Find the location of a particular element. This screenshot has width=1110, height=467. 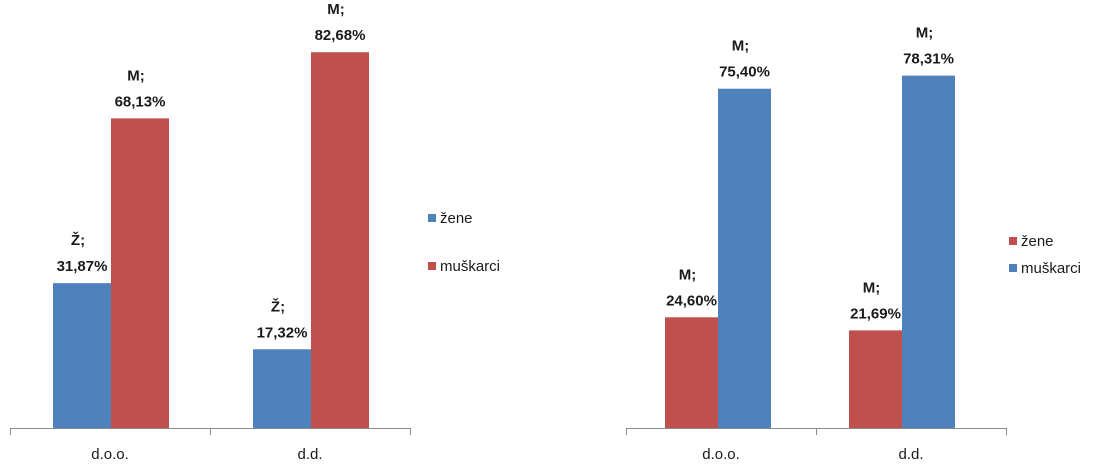

data-label-value: 24,60% is located at coordinates (691, 300).